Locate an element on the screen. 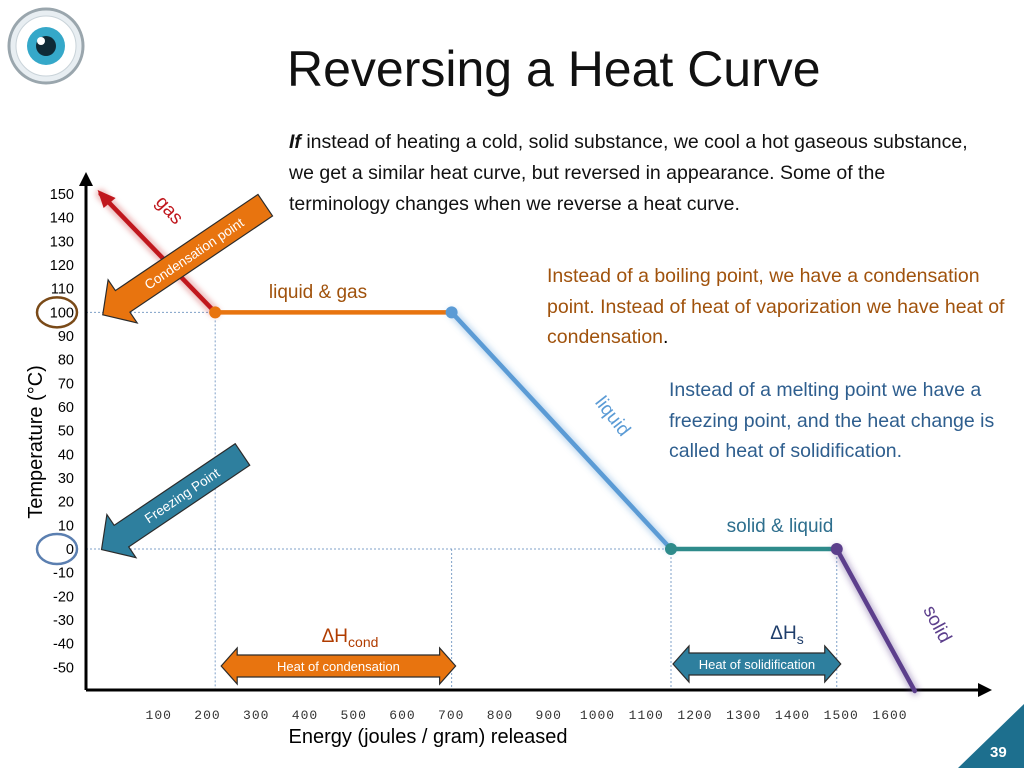  y-tick-label: 60 is located at coordinates (66, 408).